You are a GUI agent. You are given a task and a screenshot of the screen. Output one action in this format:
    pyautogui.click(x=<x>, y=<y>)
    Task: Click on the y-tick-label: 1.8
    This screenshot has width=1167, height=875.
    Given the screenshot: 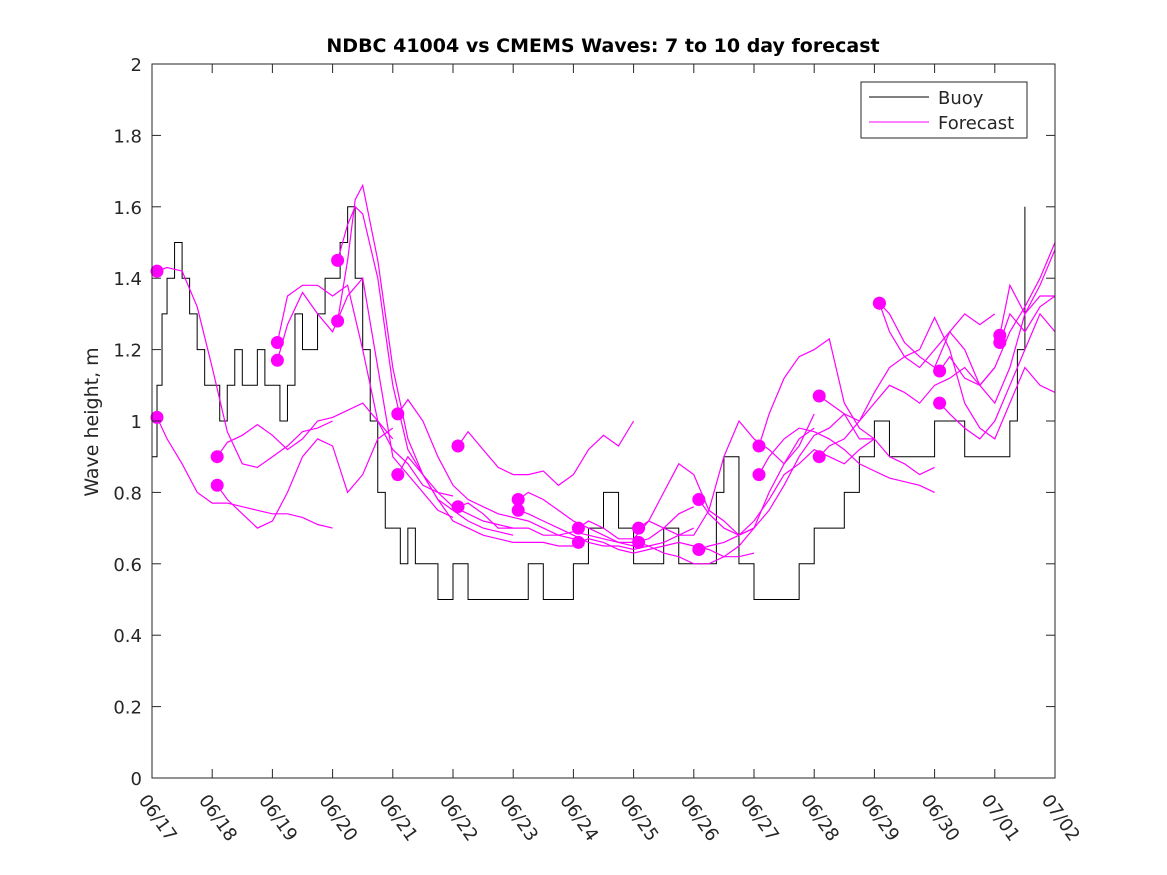 What is the action you would take?
    pyautogui.click(x=127, y=136)
    